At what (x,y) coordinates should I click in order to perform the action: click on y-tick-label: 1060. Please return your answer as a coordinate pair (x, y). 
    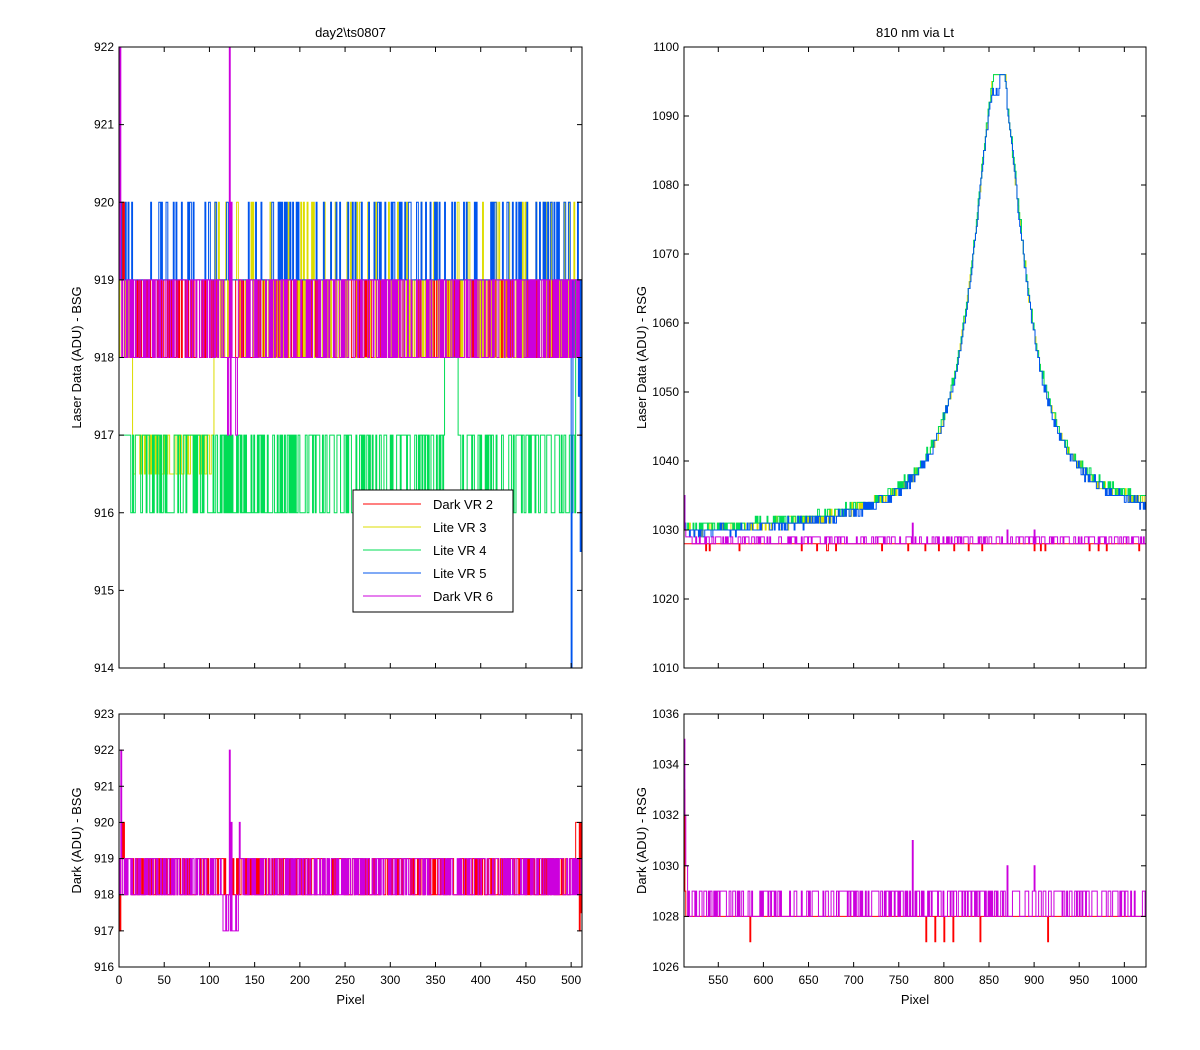
    Looking at the image, I should click on (665, 323).